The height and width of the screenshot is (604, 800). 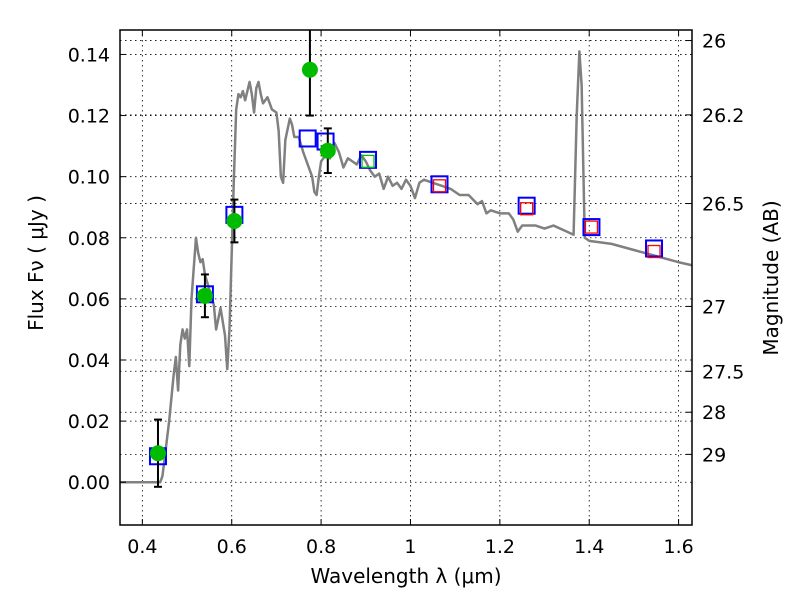 What do you see at coordinates (714, 42) in the screenshot?
I see `mag-tick-label: 26` at bounding box center [714, 42].